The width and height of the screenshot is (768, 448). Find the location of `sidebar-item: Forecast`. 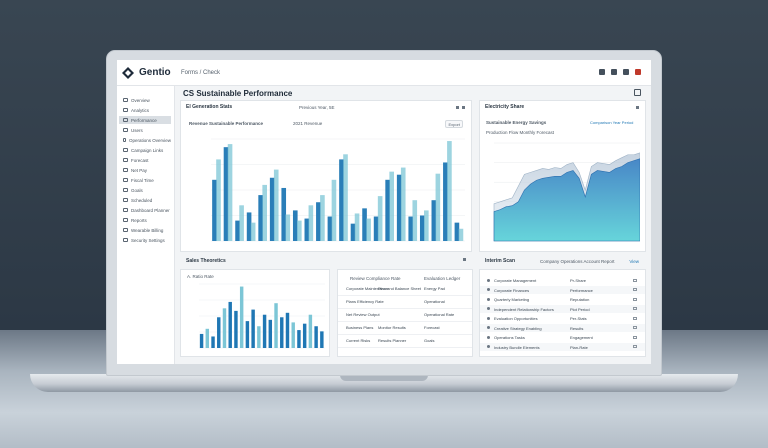

sidebar-item: Forecast is located at coordinates (145, 160).